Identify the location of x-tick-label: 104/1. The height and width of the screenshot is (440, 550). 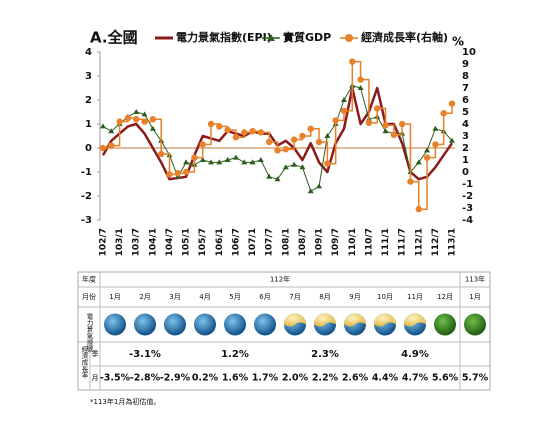
(153, 242).